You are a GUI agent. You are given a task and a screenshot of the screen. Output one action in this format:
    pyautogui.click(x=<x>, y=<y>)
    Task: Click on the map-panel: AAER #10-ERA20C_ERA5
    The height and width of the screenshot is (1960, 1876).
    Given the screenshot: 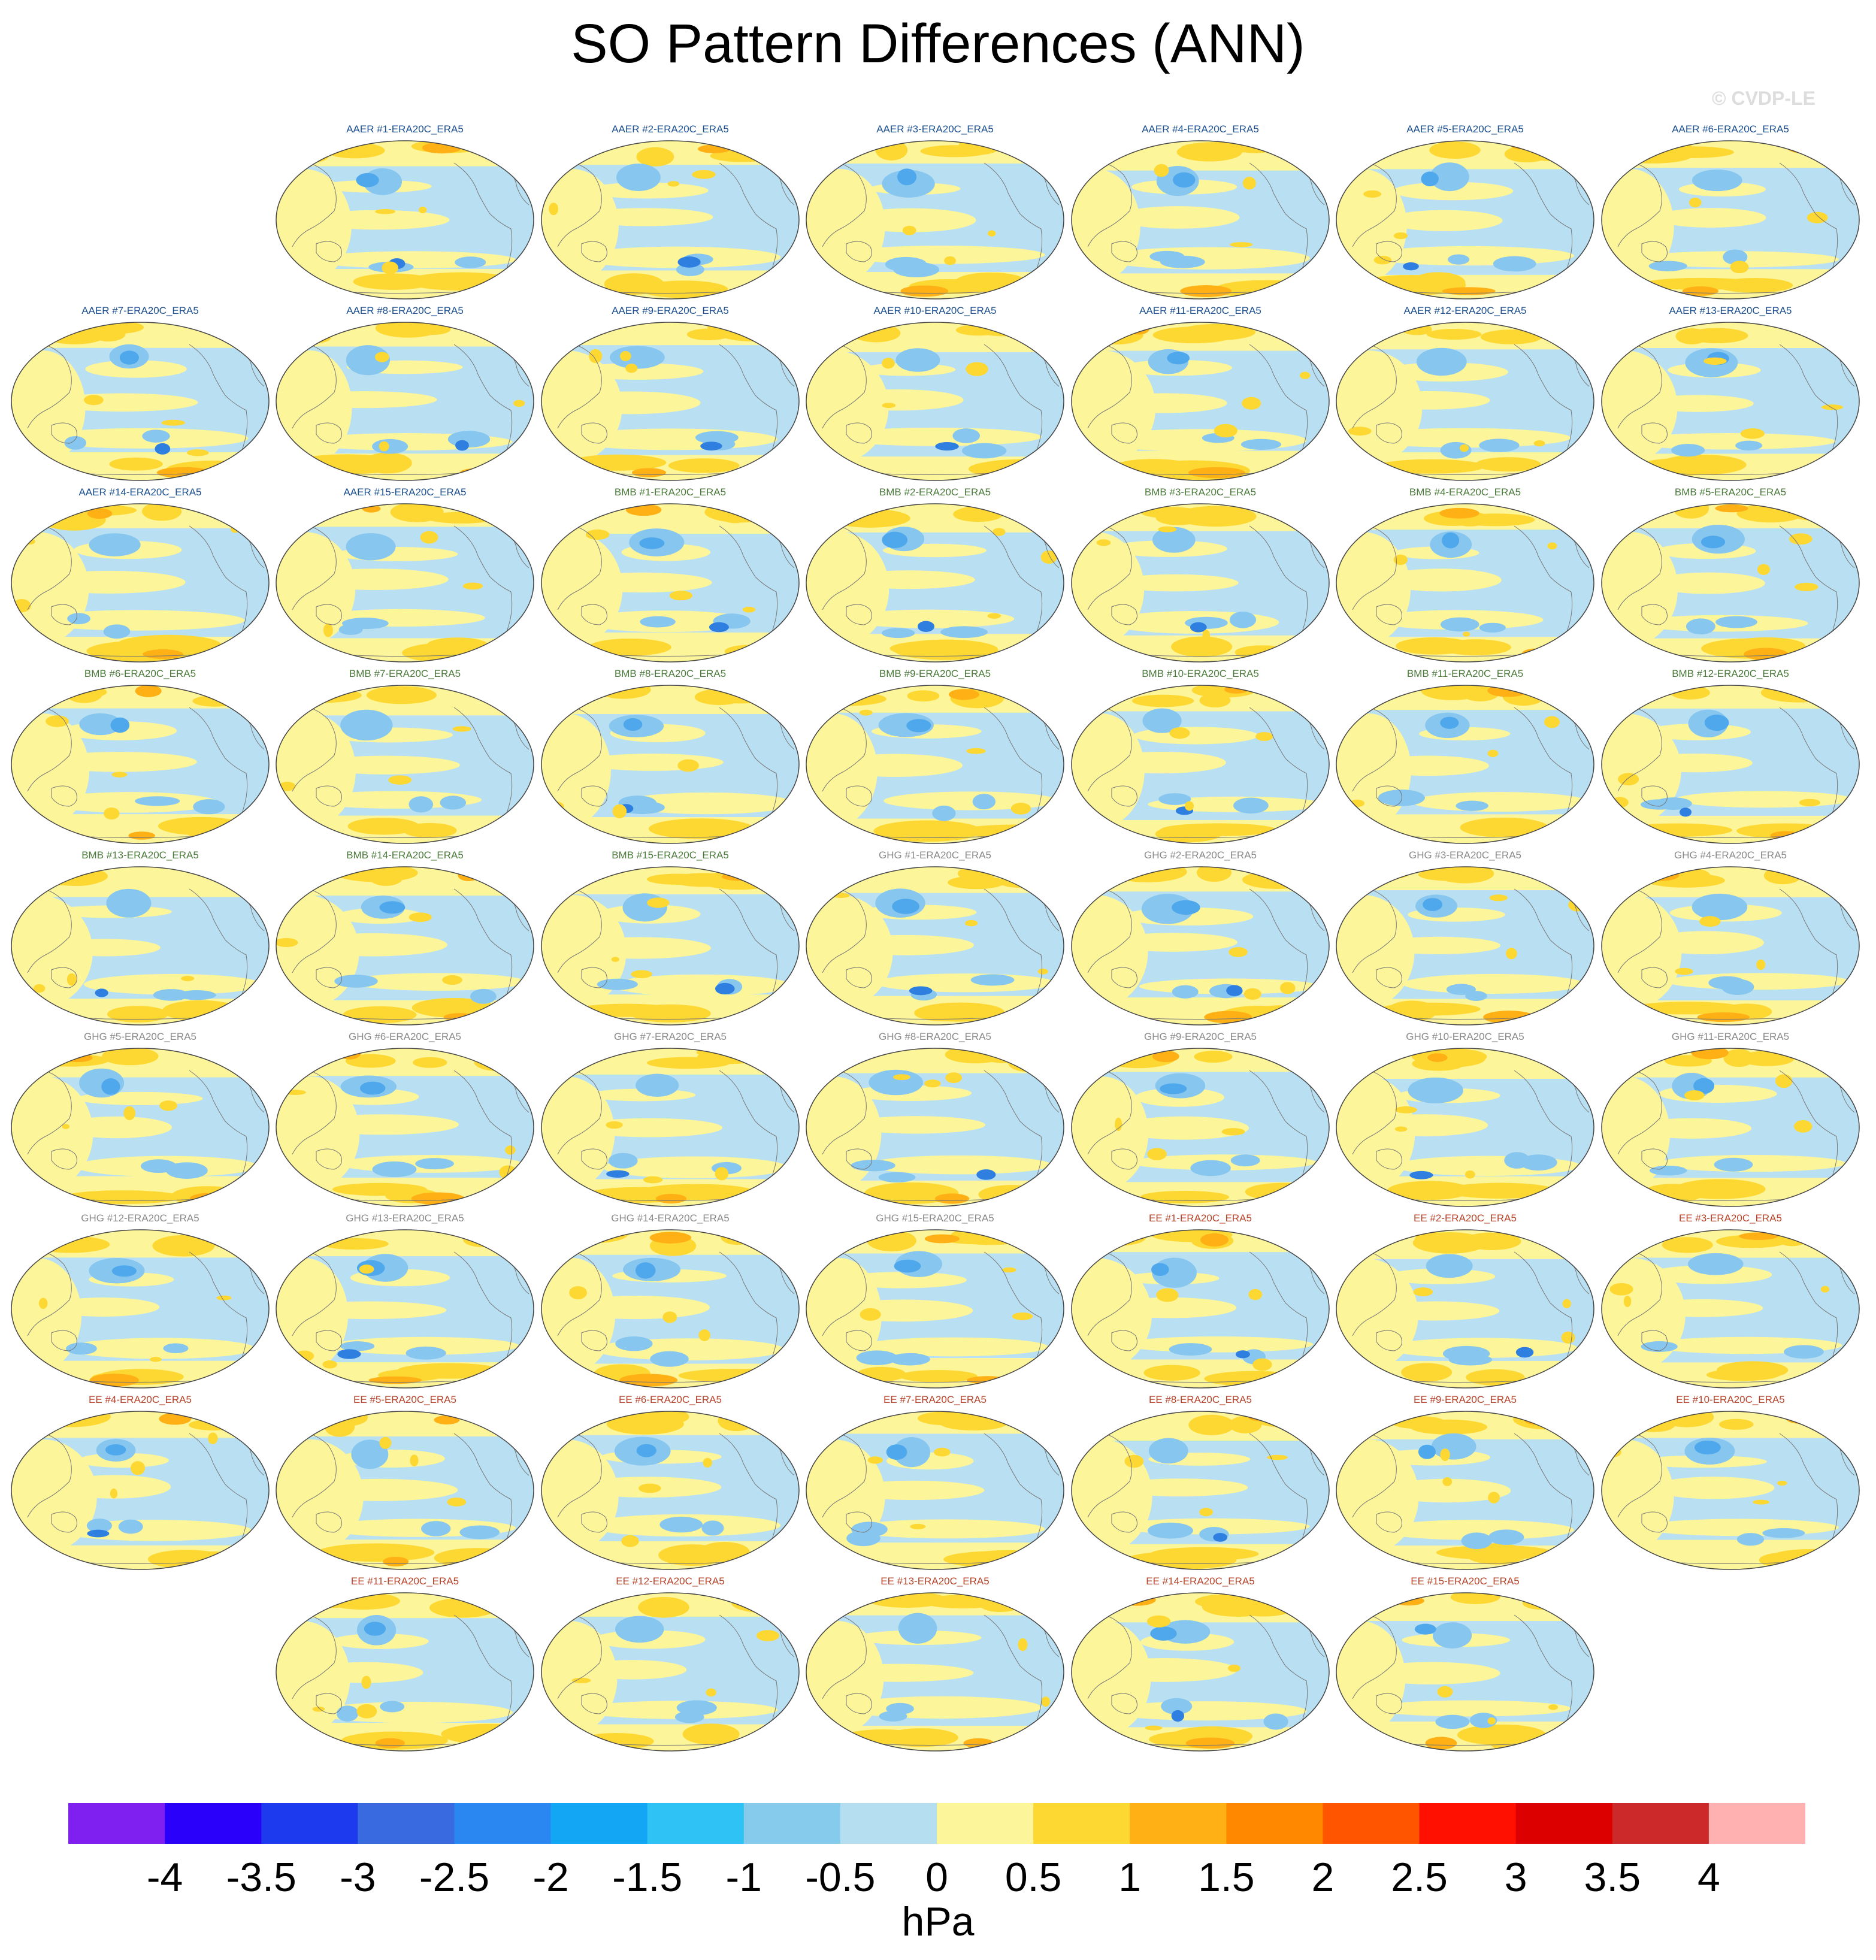 What is the action you would take?
    pyautogui.click(x=935, y=394)
    